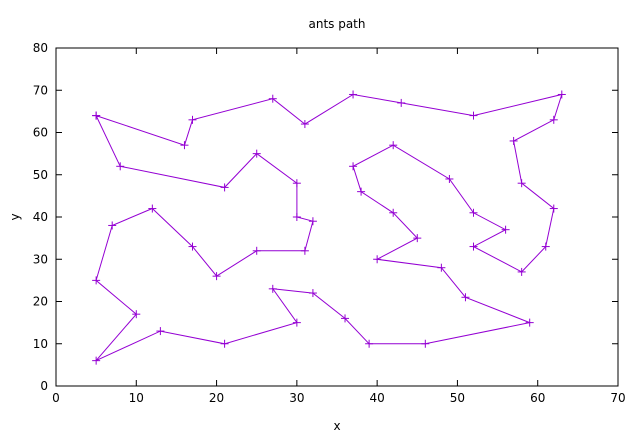  What do you see at coordinates (56, 398) in the screenshot?
I see `x-tick-label: 0` at bounding box center [56, 398].